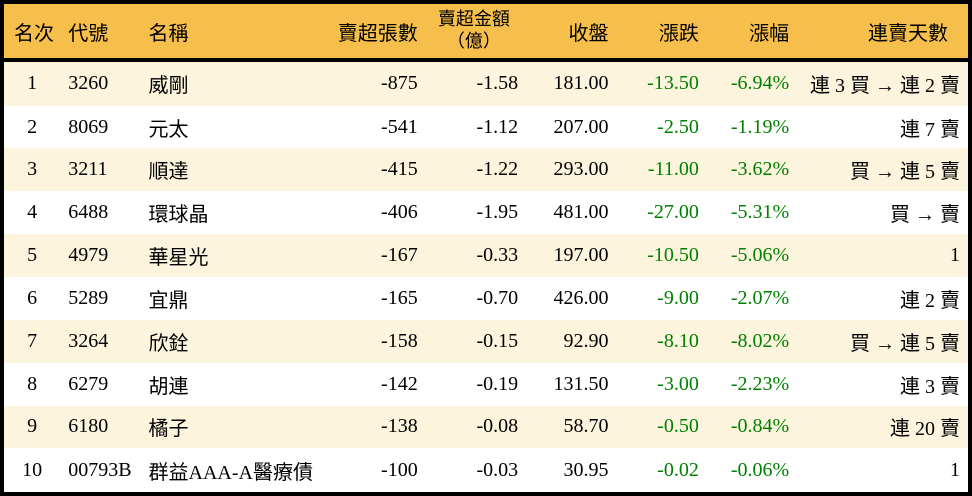 This screenshot has width=972, height=496. Describe the element at coordinates (32, 426) in the screenshot. I see `rank-cell: 9` at that location.